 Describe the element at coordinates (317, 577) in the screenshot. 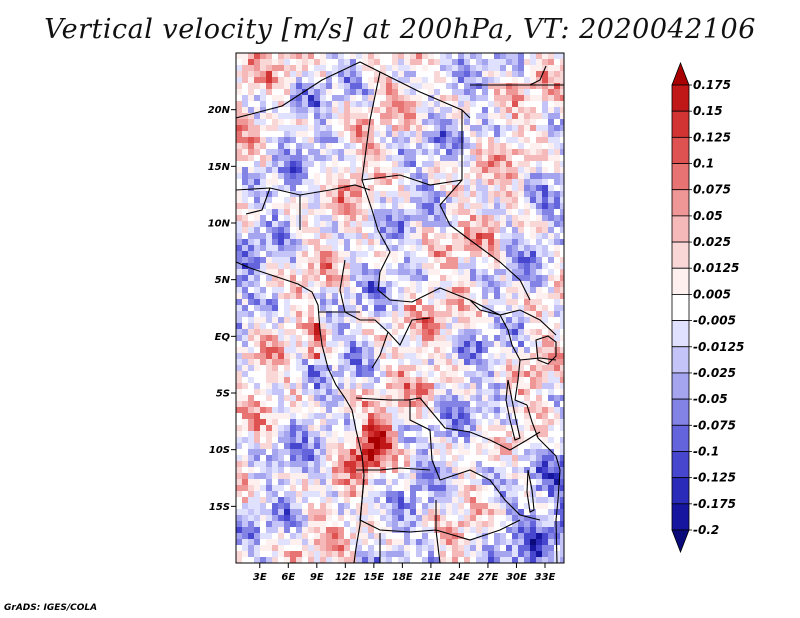

I see `x-tick-label: 9E` at that location.